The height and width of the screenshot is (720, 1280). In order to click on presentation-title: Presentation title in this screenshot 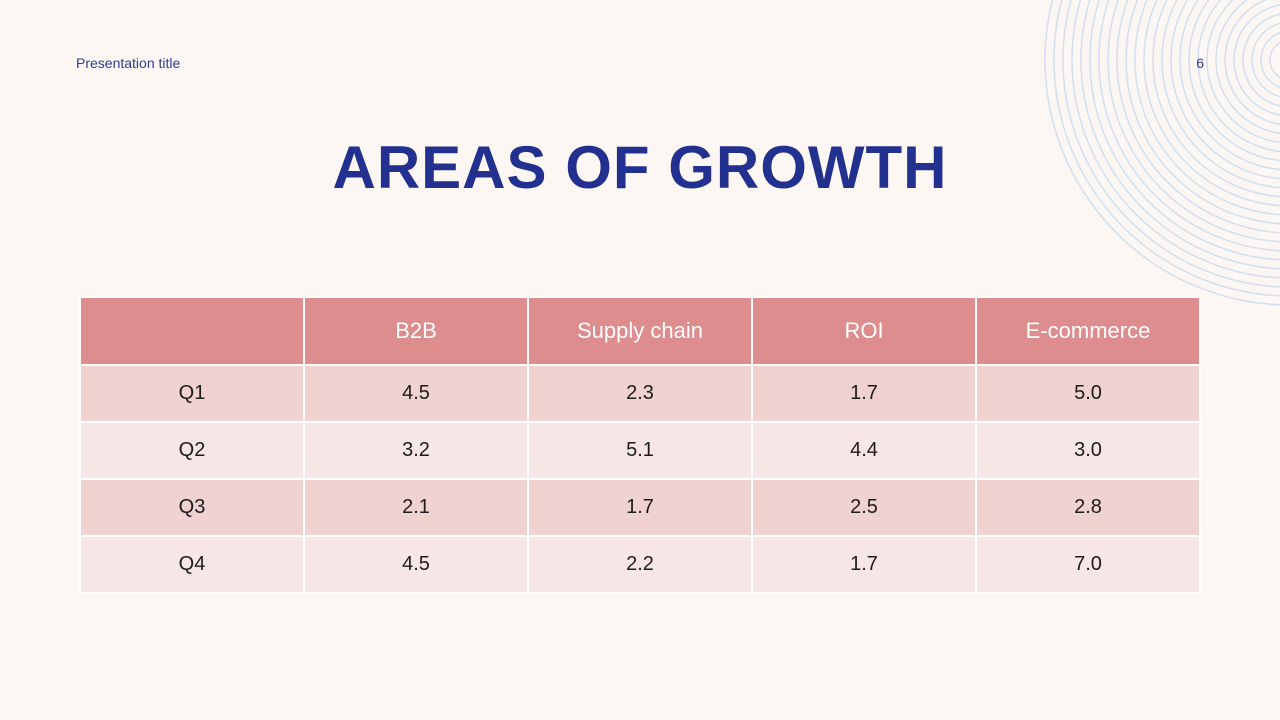, I will do `click(128, 63)`.